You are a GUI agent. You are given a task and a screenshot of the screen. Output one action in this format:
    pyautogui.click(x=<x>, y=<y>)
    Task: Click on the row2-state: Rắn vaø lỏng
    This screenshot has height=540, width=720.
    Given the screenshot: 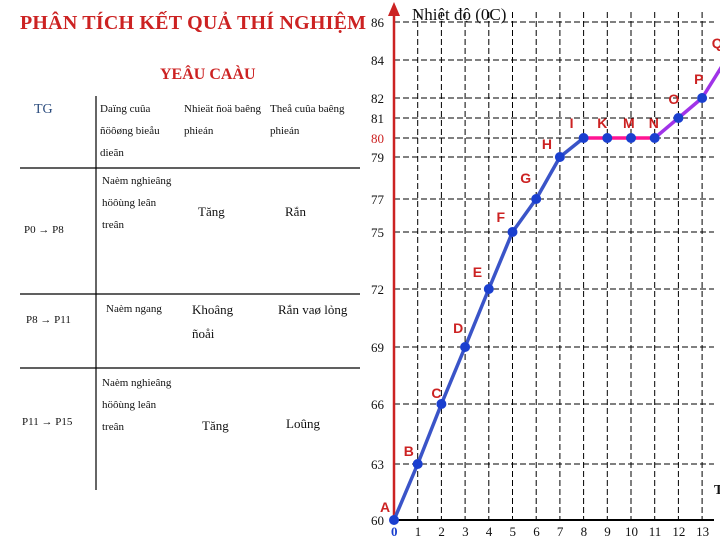 What is the action you would take?
    pyautogui.click(x=313, y=309)
    